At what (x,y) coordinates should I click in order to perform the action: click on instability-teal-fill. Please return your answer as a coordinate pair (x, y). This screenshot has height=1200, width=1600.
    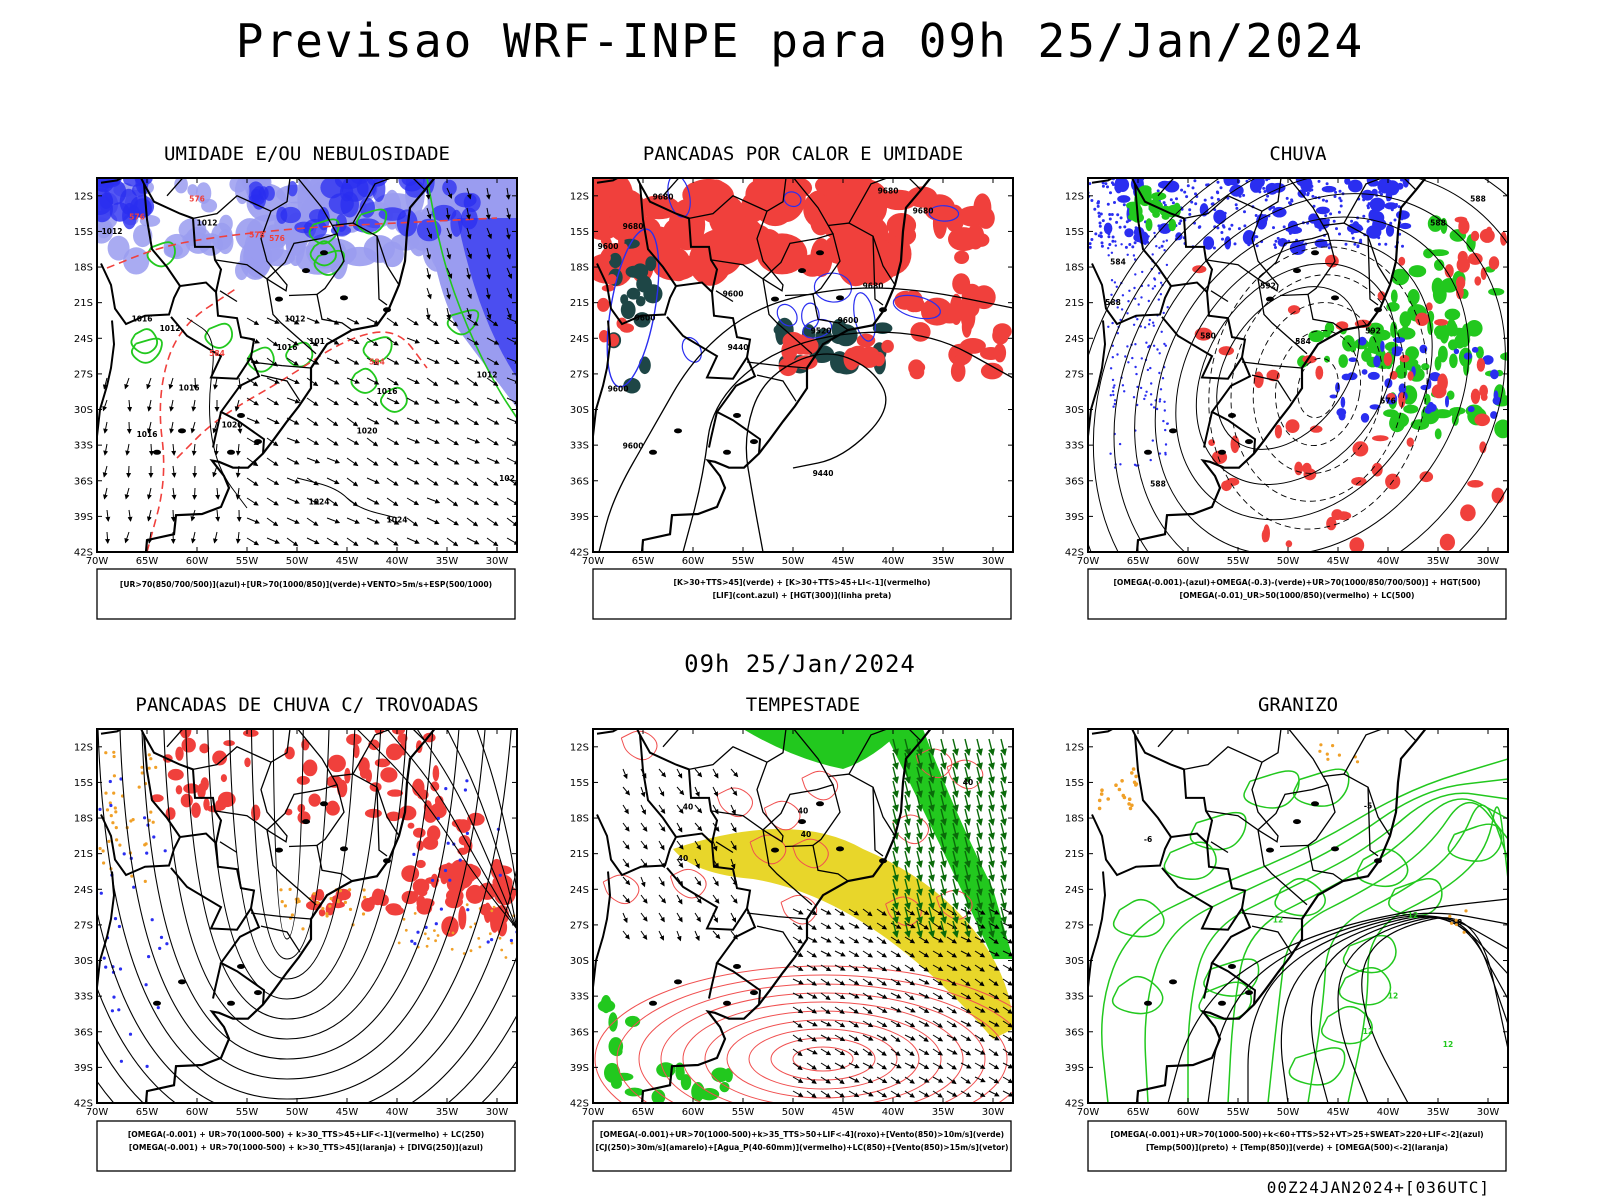
    Looking at the image, I should click on (628, 310).